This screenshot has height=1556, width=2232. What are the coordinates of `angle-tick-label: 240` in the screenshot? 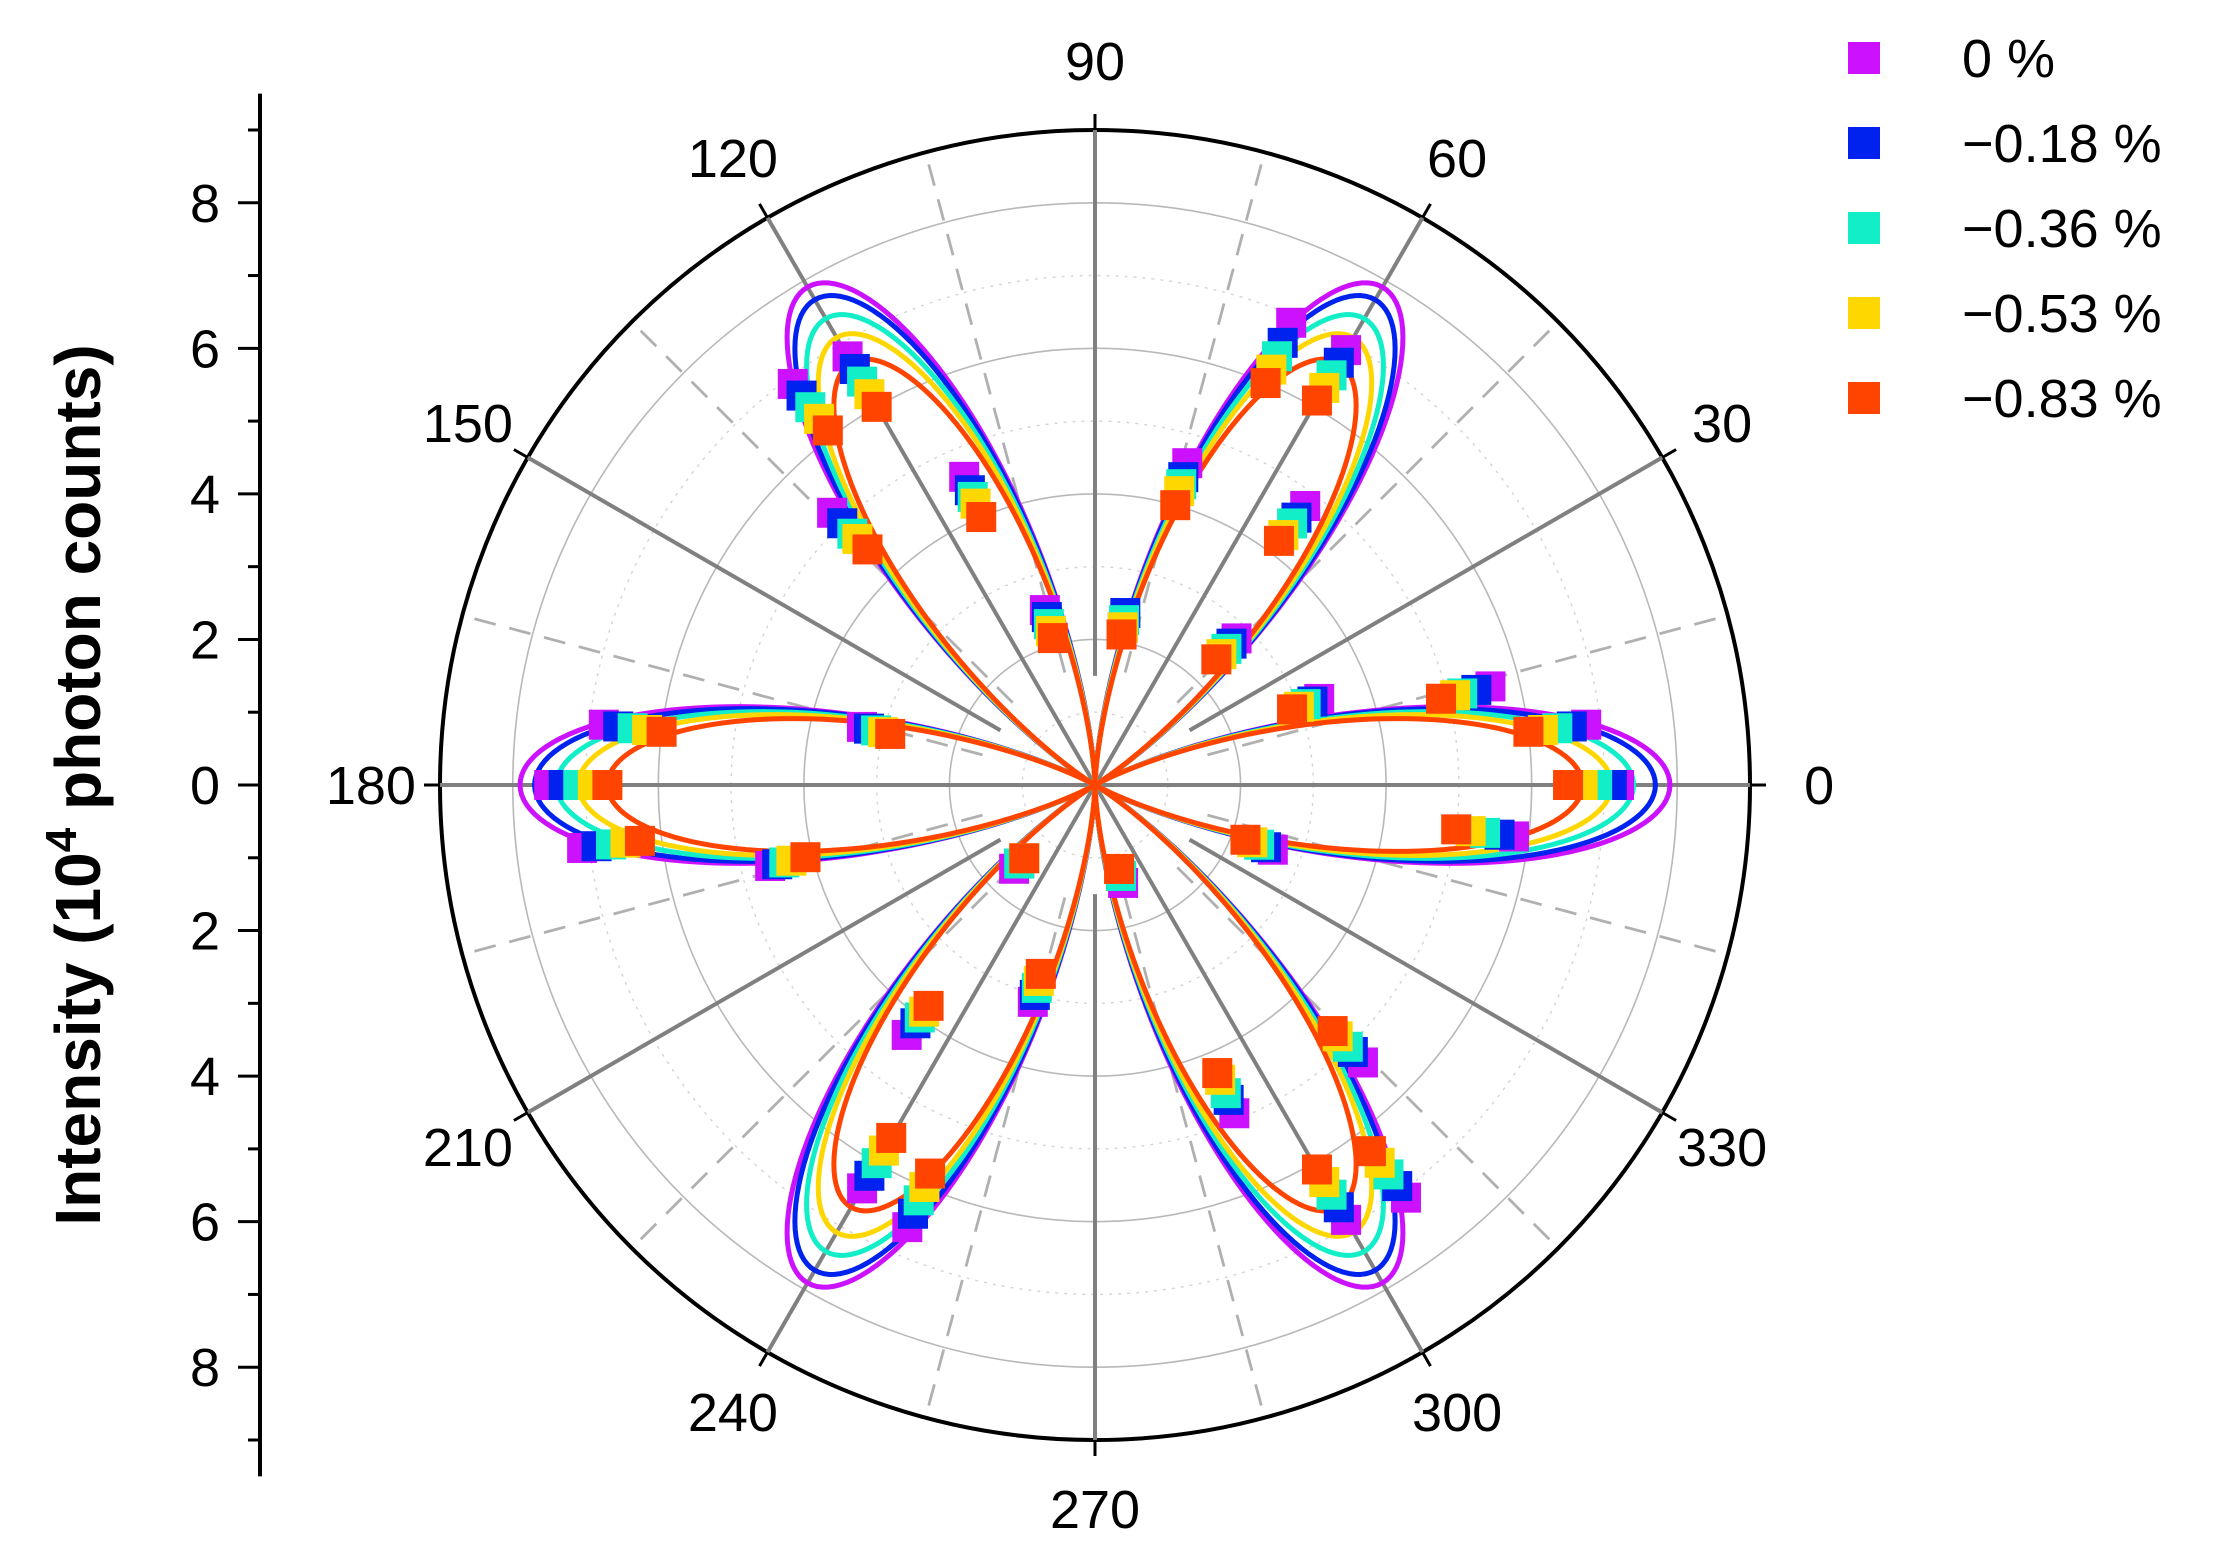 It's located at (733, 1413).